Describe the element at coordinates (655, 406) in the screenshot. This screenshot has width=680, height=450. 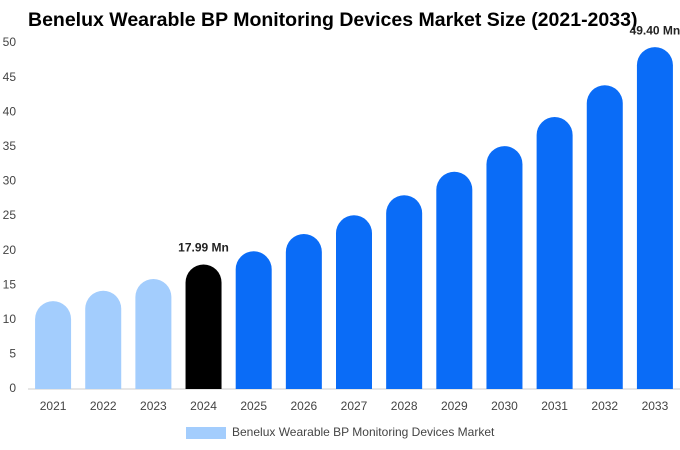
I see `x-tick-label: 2033` at that location.